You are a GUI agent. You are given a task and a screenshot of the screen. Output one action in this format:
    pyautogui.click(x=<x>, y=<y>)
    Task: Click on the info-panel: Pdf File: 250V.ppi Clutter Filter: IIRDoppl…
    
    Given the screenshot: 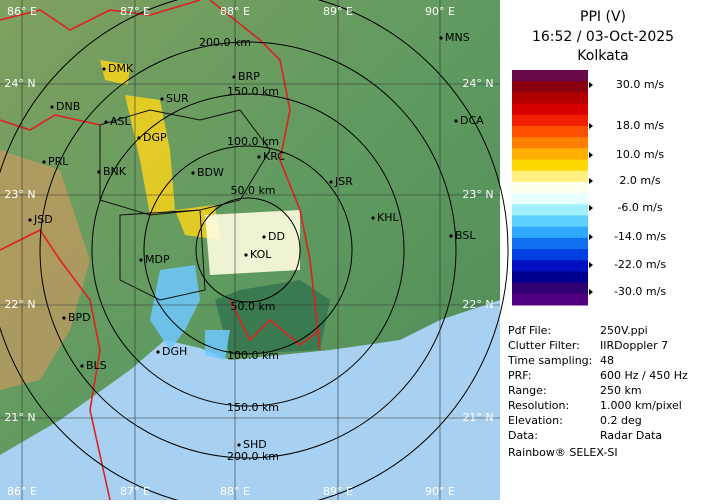 What is the action you would take?
    pyautogui.click(x=597, y=391)
    